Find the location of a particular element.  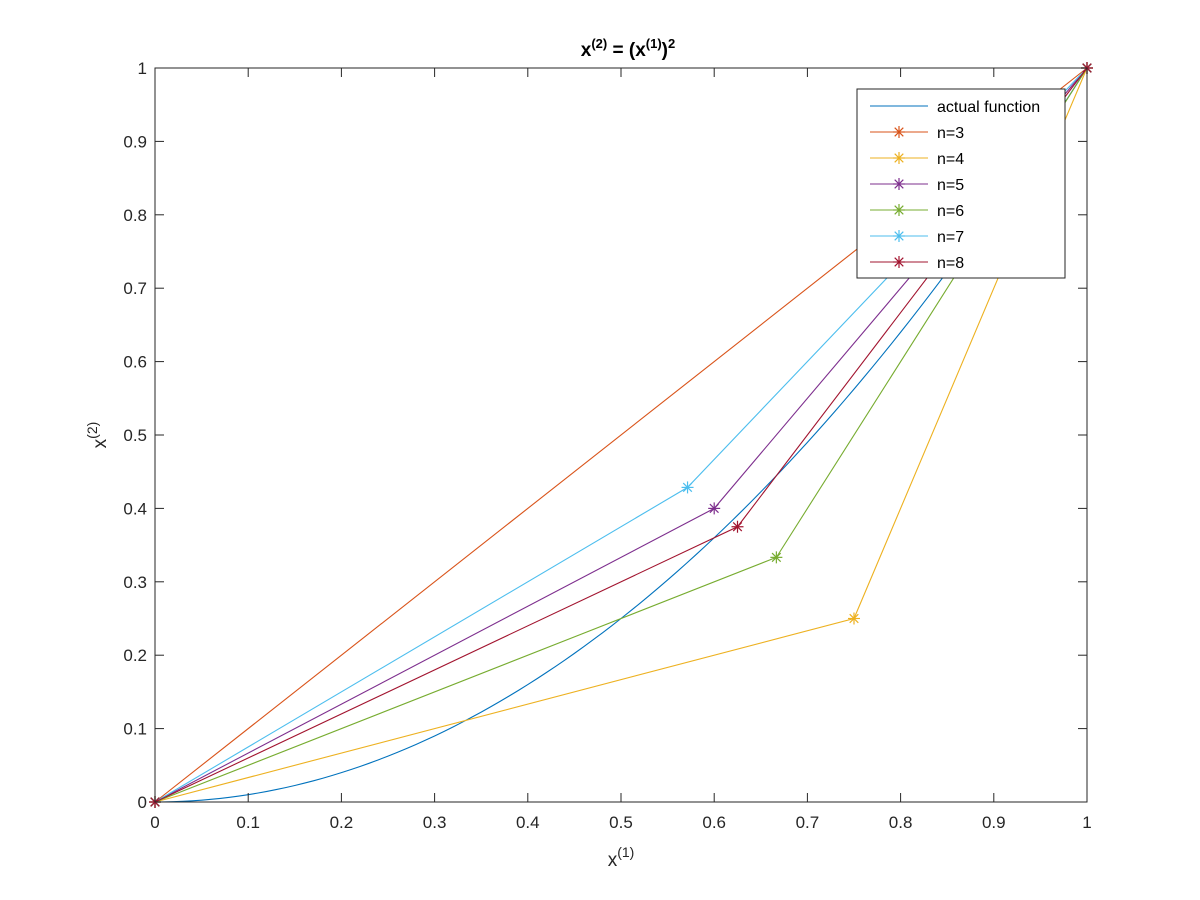

y-tick-label: 0.6 is located at coordinates (135, 362).